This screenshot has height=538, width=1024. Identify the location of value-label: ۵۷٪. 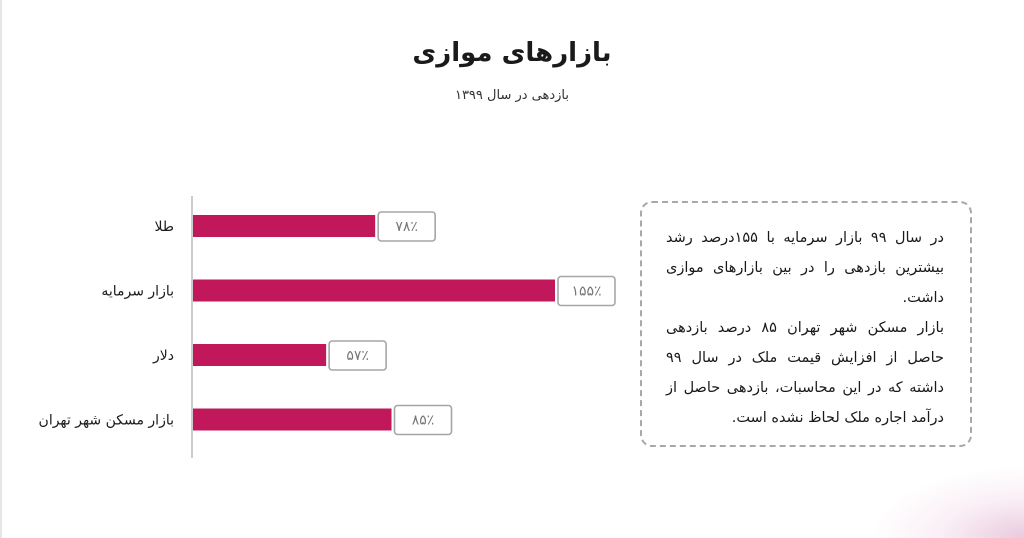
(357, 356).